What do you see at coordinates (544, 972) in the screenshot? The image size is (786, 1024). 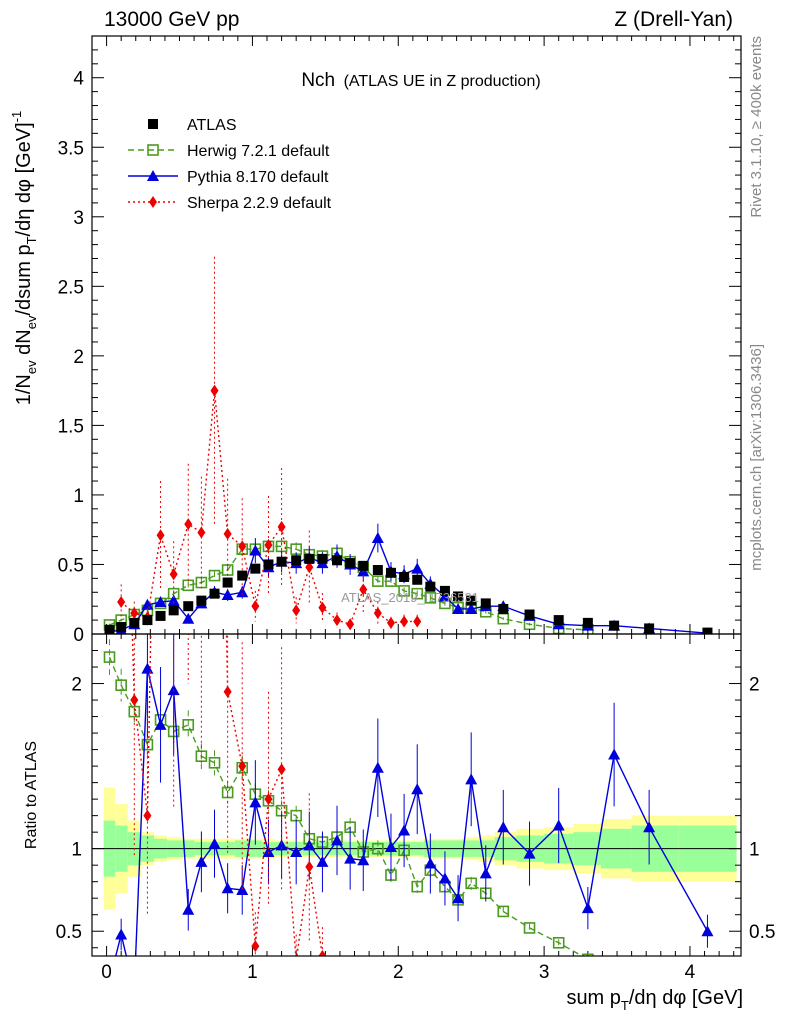 I see `x-tick-label: 3` at bounding box center [544, 972].